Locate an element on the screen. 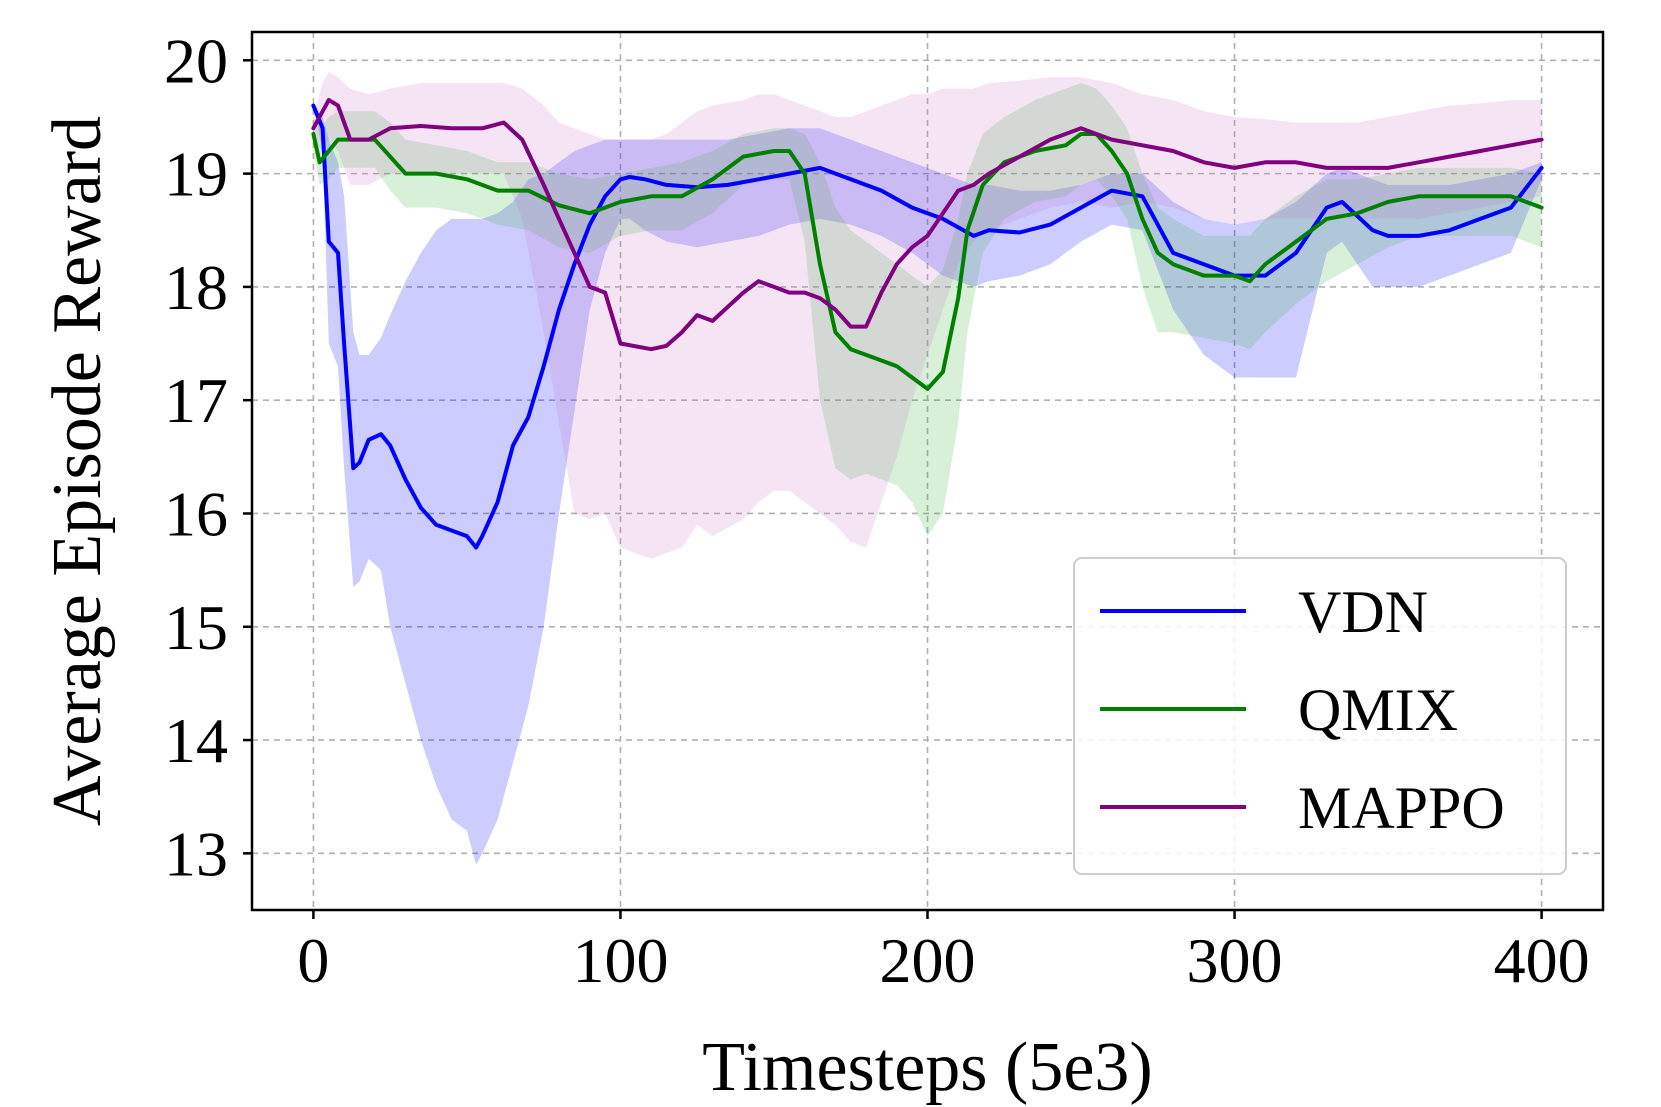 This screenshot has width=1661, height=1107. x-tick-label: 300 is located at coordinates (1235, 960).